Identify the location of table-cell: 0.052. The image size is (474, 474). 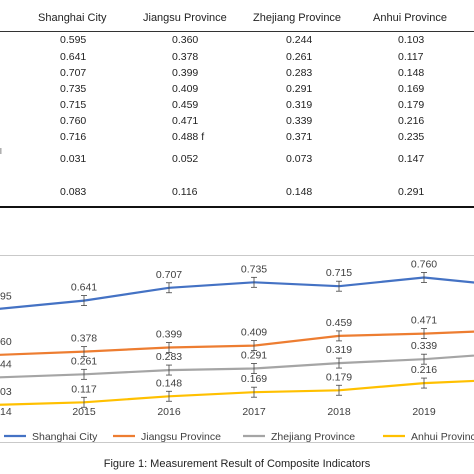
(185, 159).